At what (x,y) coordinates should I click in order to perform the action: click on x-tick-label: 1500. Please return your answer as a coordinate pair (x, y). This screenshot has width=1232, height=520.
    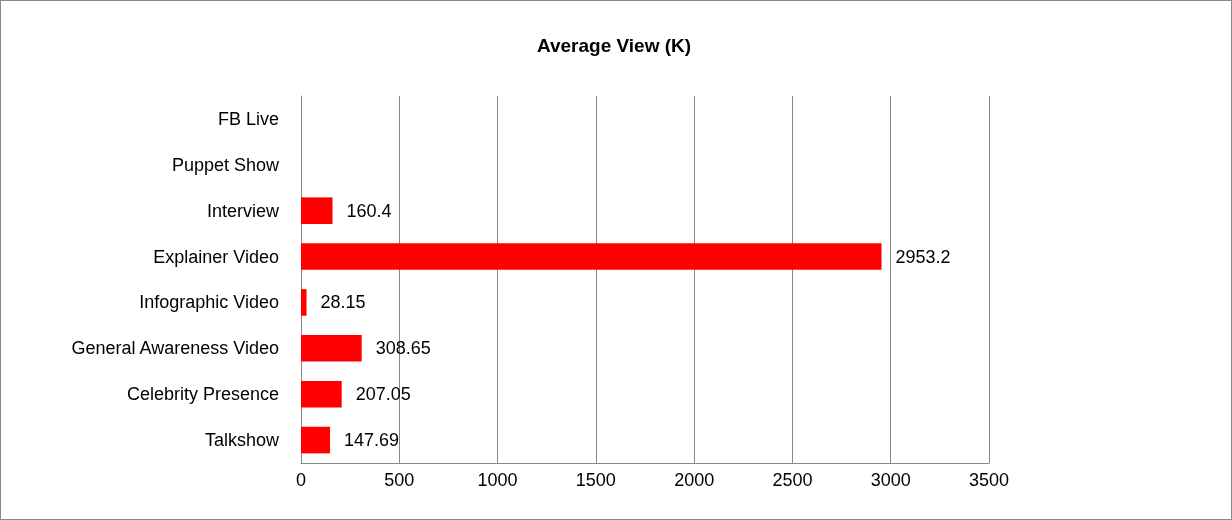
    Looking at the image, I should click on (595, 480).